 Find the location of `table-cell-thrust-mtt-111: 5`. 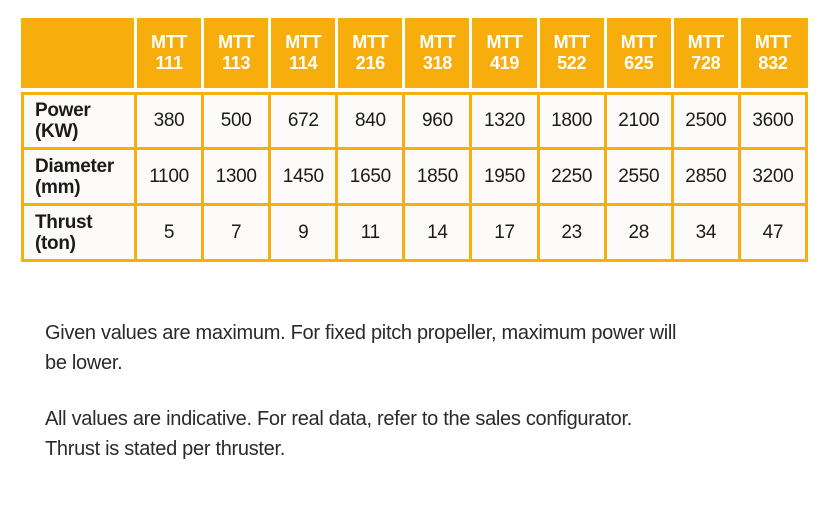

table-cell-thrust-mtt-111: 5 is located at coordinates (169, 232).